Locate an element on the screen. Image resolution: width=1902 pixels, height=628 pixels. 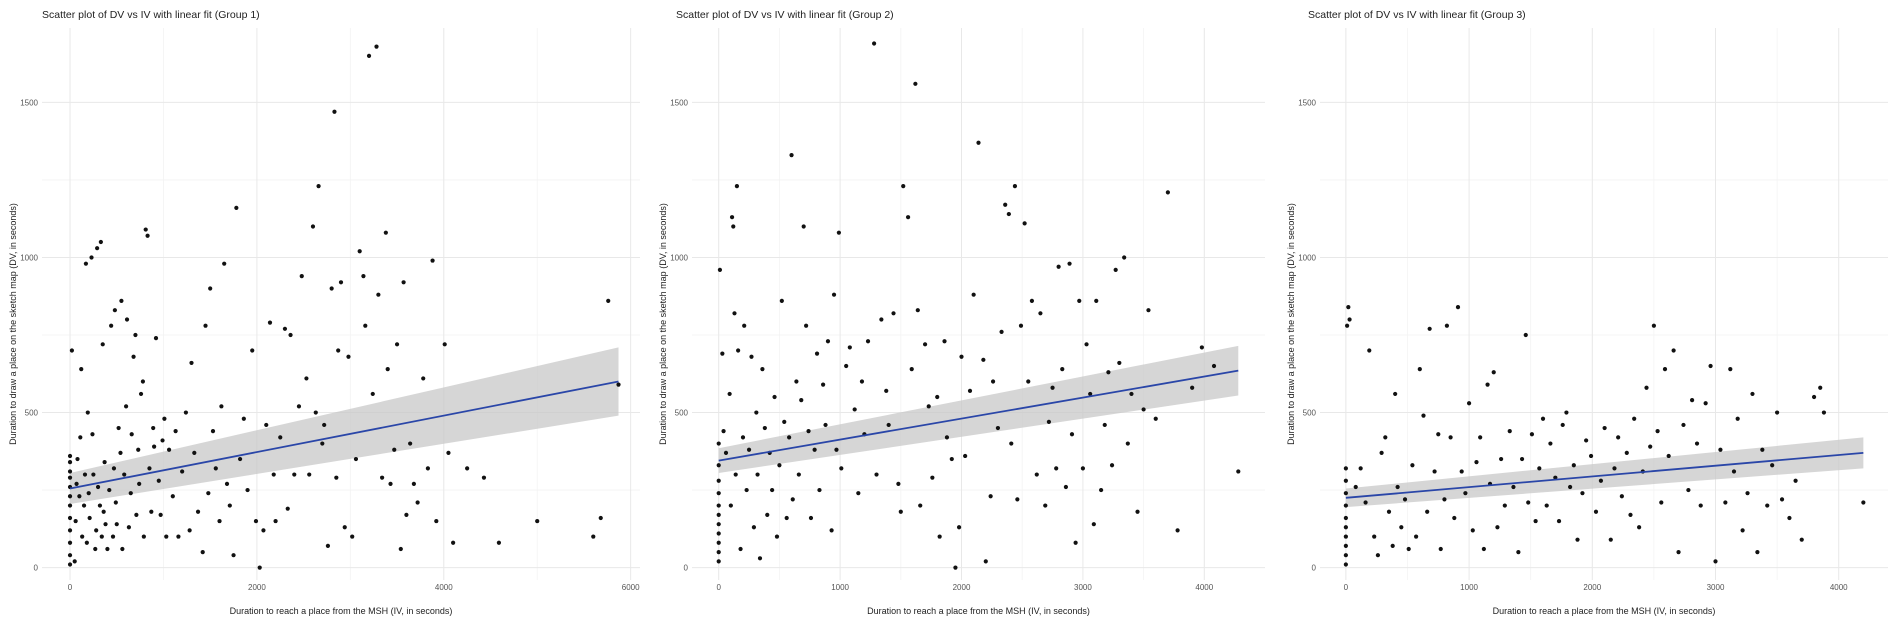
y-tick-label: 500 is located at coordinates (32, 413).